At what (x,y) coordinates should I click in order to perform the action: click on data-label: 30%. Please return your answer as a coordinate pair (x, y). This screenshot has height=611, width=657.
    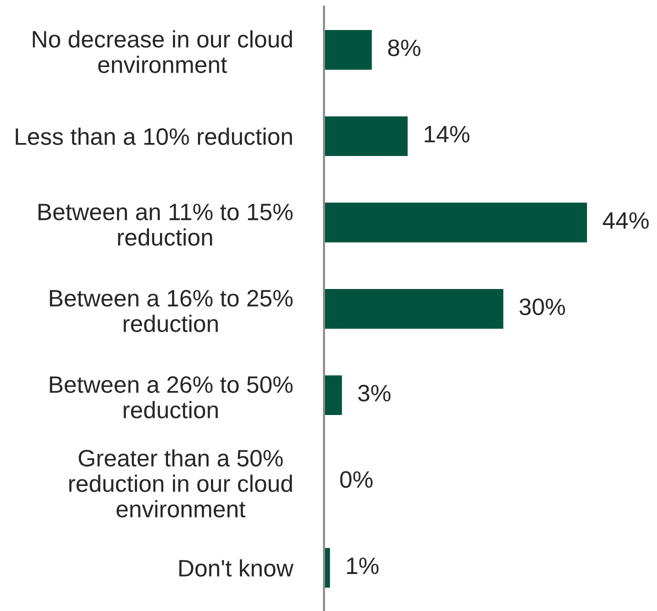
    Looking at the image, I should click on (542, 307).